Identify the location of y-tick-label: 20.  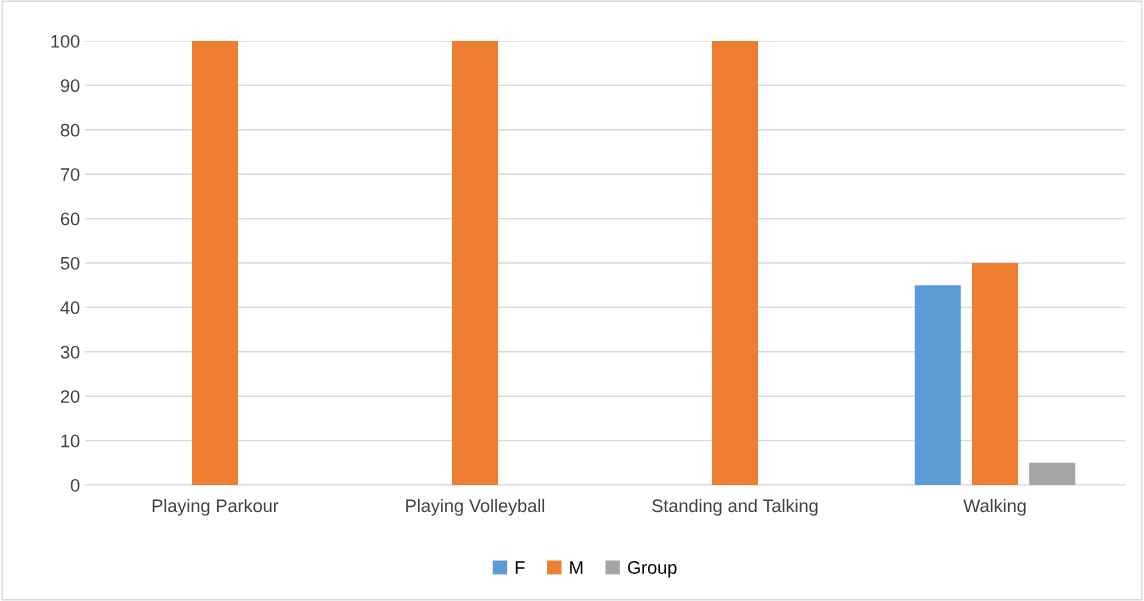
(70, 396).